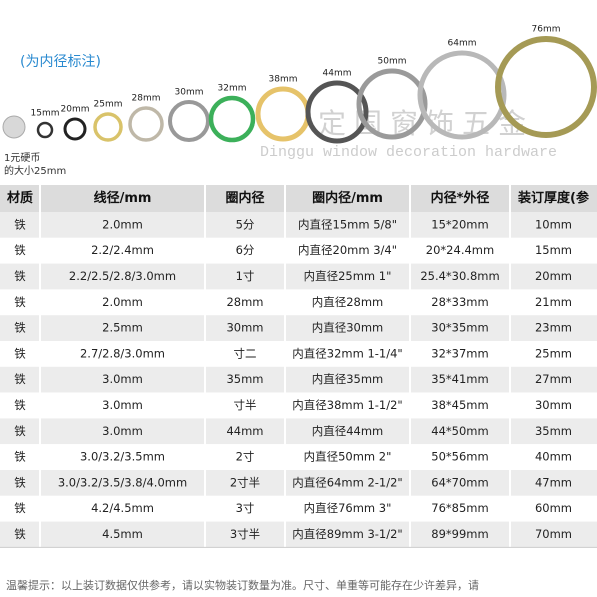 Image resolution: width=597 pixels, height=597 pixels. What do you see at coordinates (553, 482) in the screenshot?
I see `table-cell: 47mm` at bounding box center [553, 482].